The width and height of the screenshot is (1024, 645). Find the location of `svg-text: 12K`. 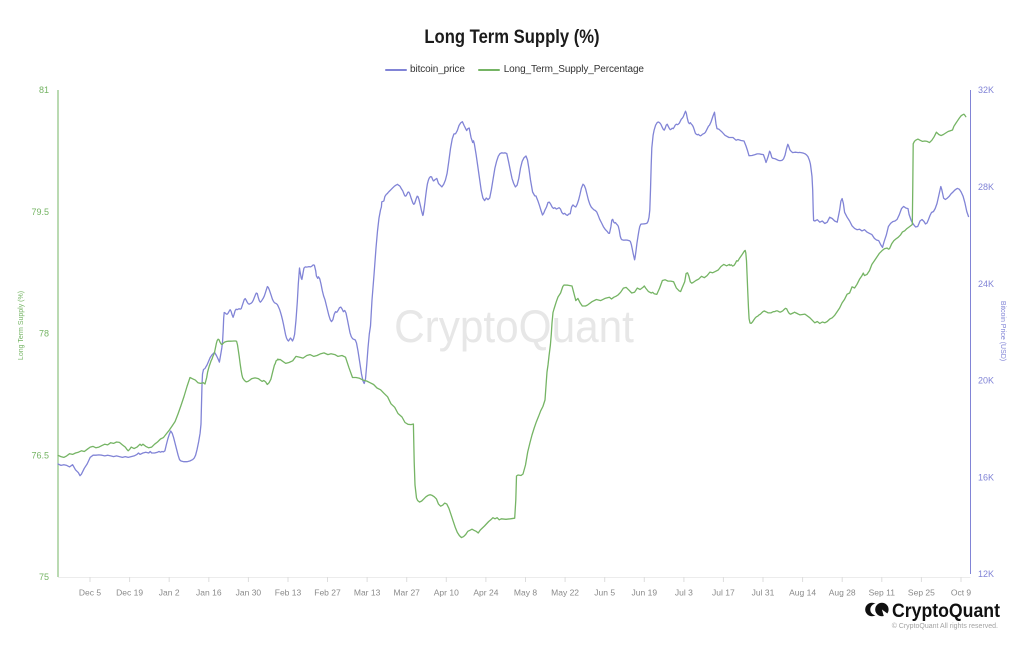

svg-text: 12K is located at coordinates (986, 574).